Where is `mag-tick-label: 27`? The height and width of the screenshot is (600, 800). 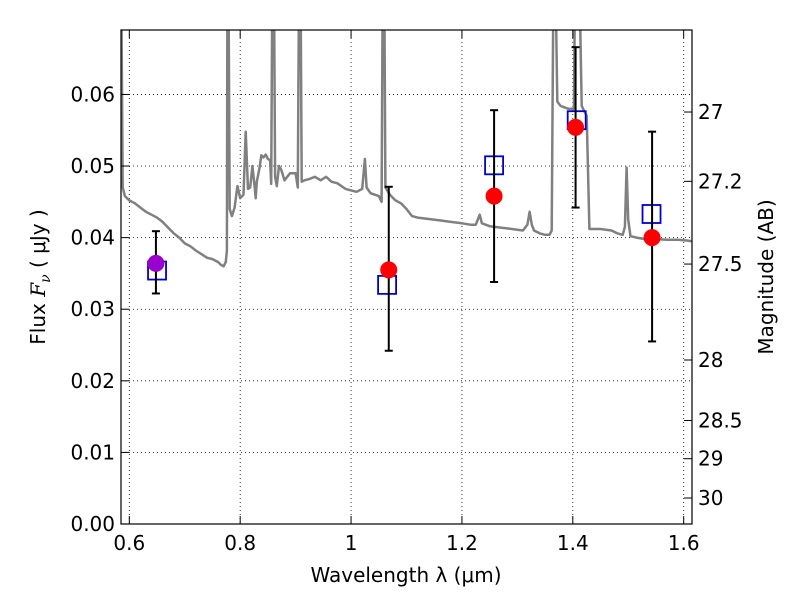 mag-tick-label: 27 is located at coordinates (710, 112).